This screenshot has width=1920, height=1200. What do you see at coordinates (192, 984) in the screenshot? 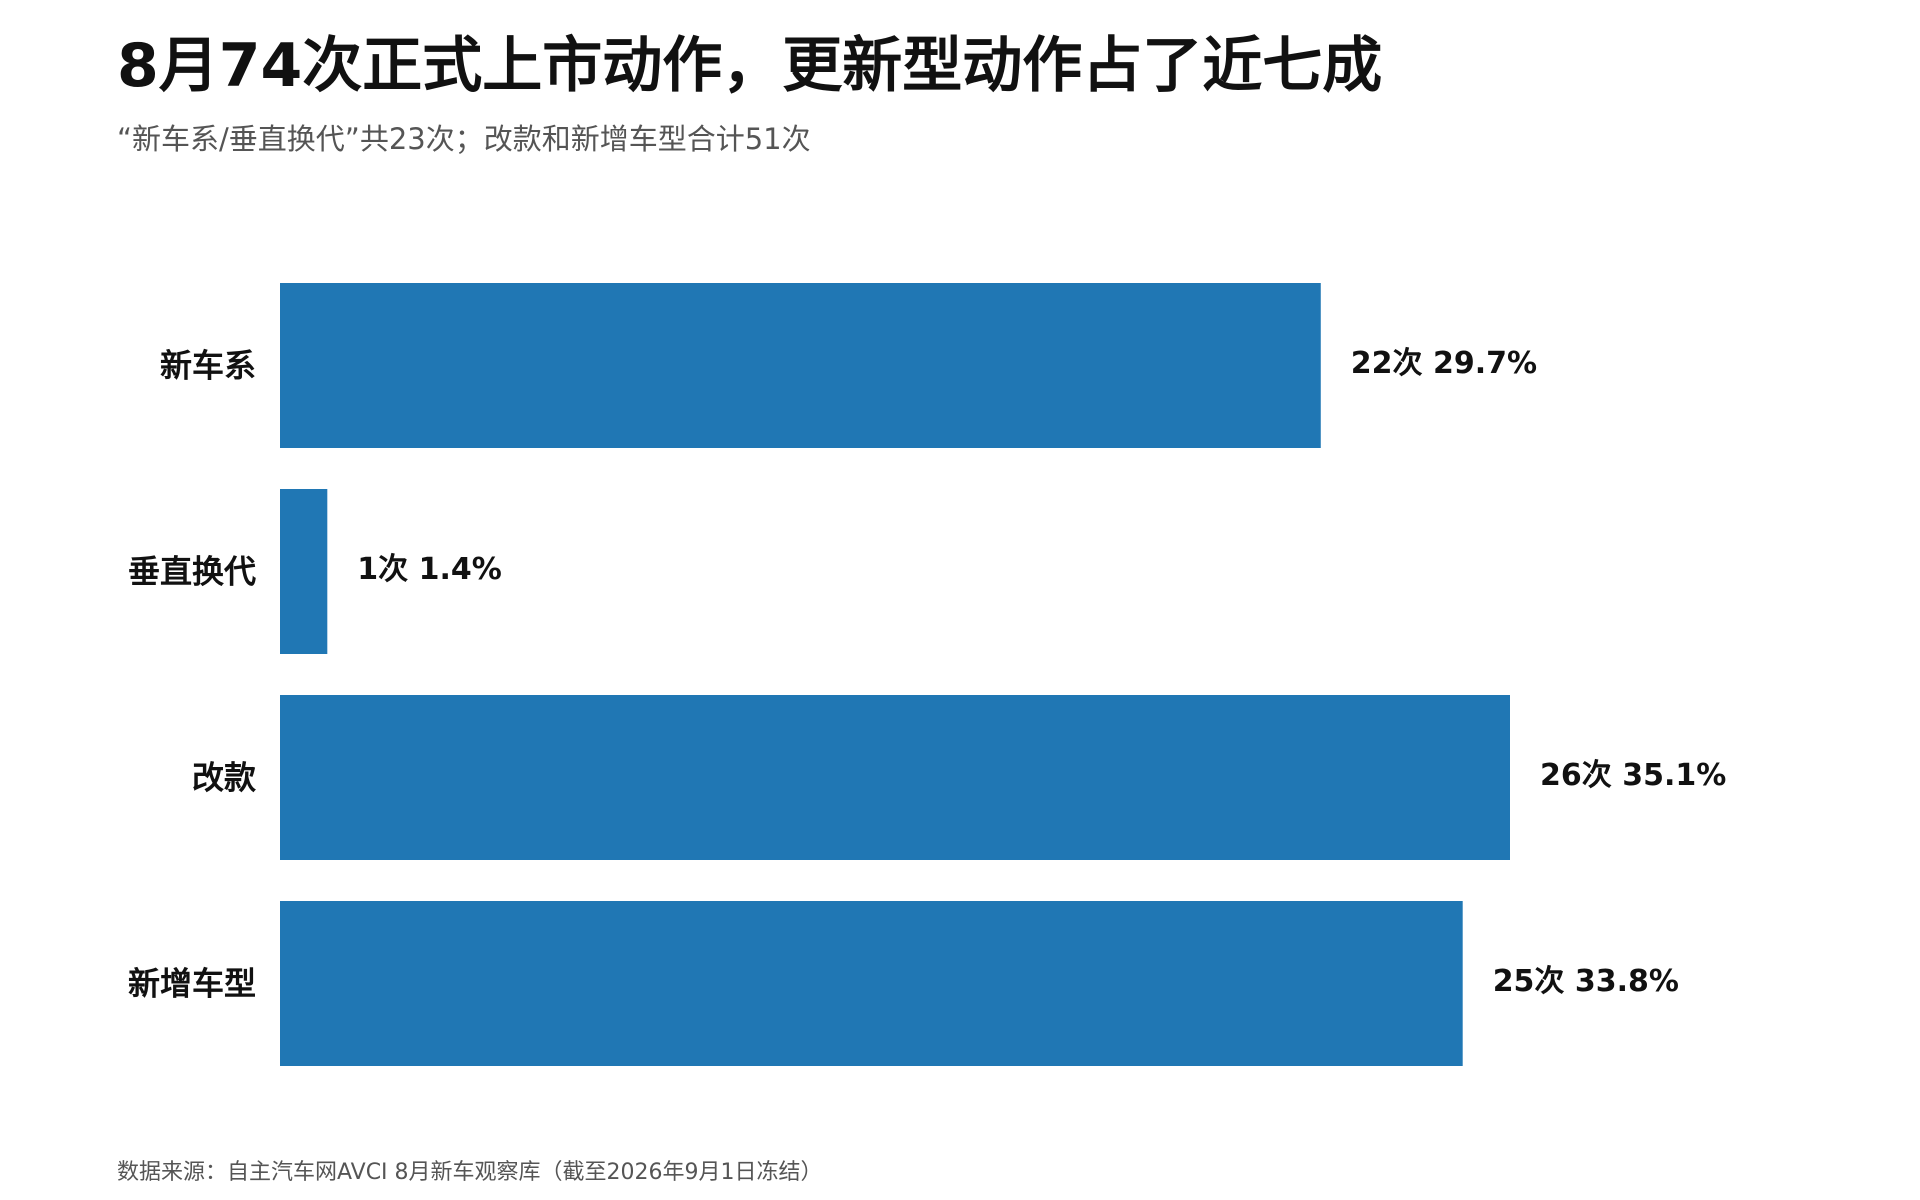
I see `category-label: 新增车型` at bounding box center [192, 984].